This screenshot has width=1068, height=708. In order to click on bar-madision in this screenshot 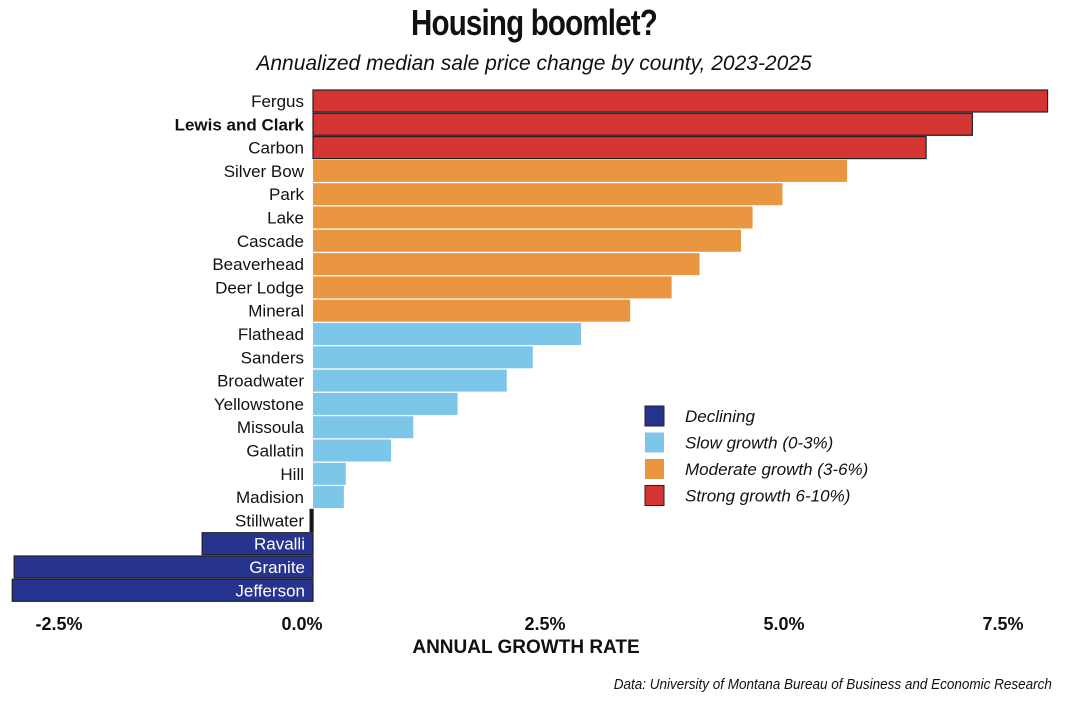, I will do `click(328, 497)`.